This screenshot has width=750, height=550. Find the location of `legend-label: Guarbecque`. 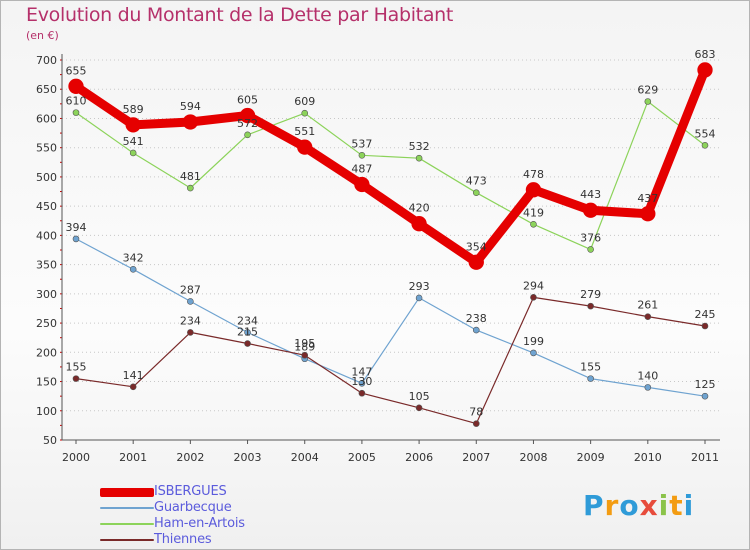

legend-label: Guarbecque is located at coordinates (193, 507).